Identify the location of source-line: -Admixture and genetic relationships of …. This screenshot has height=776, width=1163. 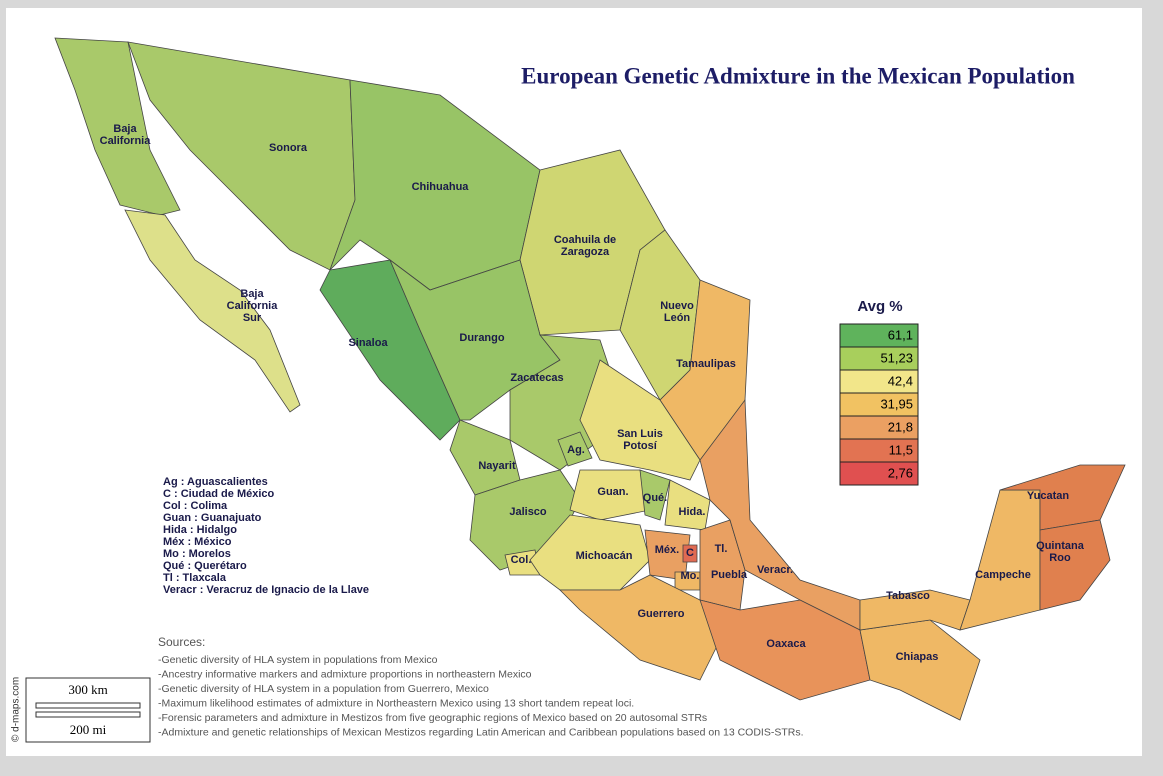
(481, 732).